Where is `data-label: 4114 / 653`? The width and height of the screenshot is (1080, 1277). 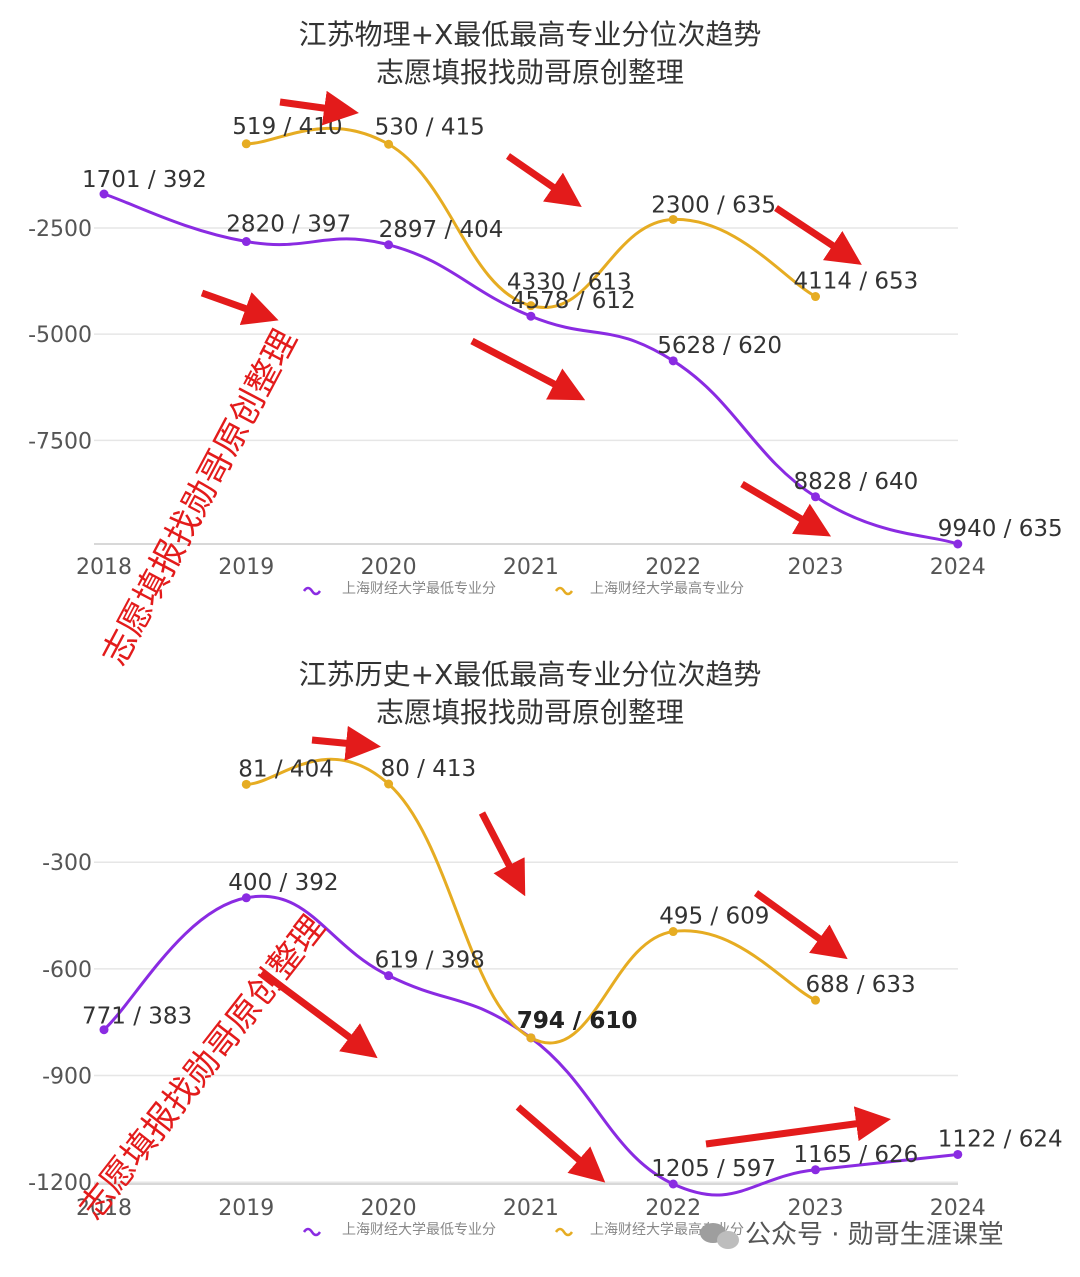
data-label: 4114 / 653 is located at coordinates (856, 282).